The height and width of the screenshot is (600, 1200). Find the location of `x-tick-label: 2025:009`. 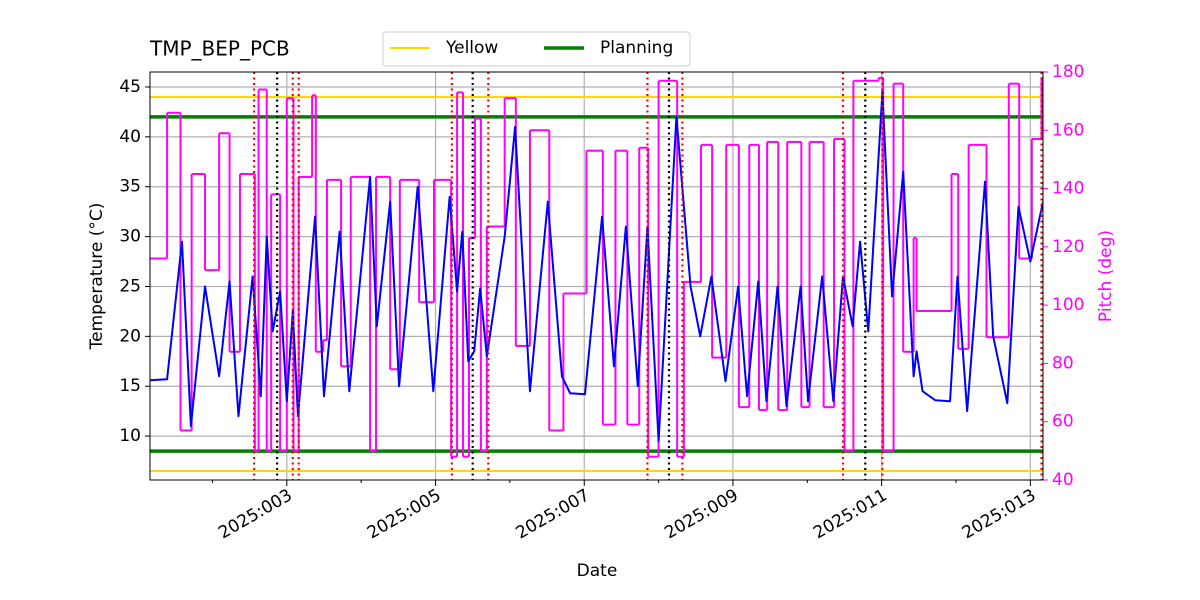

x-tick-label: 2025:009 is located at coordinates (701, 514).